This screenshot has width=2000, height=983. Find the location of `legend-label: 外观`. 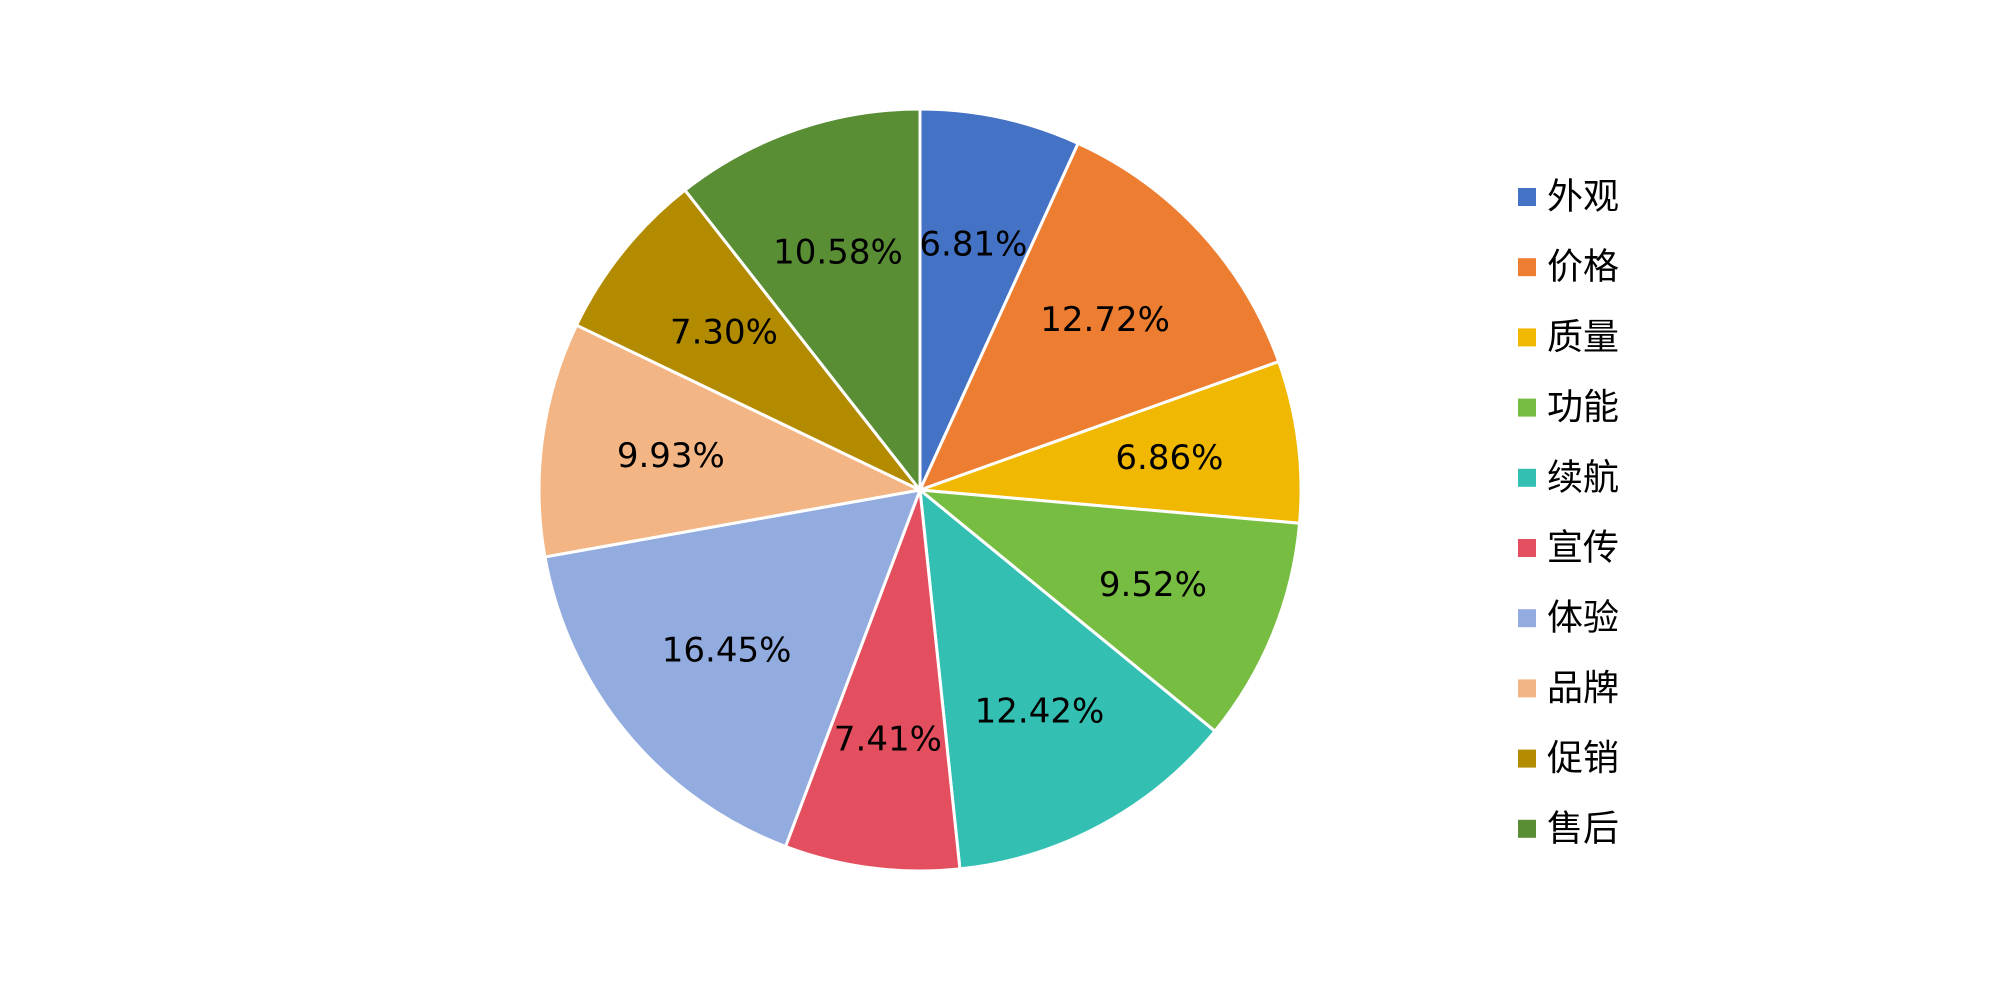

legend-label: 外观 is located at coordinates (1583, 197).